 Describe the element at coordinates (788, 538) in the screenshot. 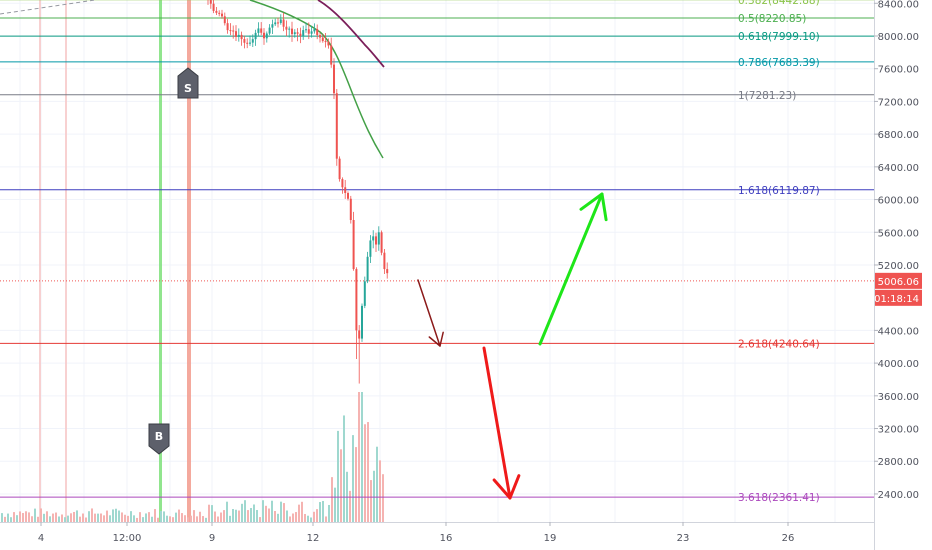

I see `time-tick-label: 26` at that location.